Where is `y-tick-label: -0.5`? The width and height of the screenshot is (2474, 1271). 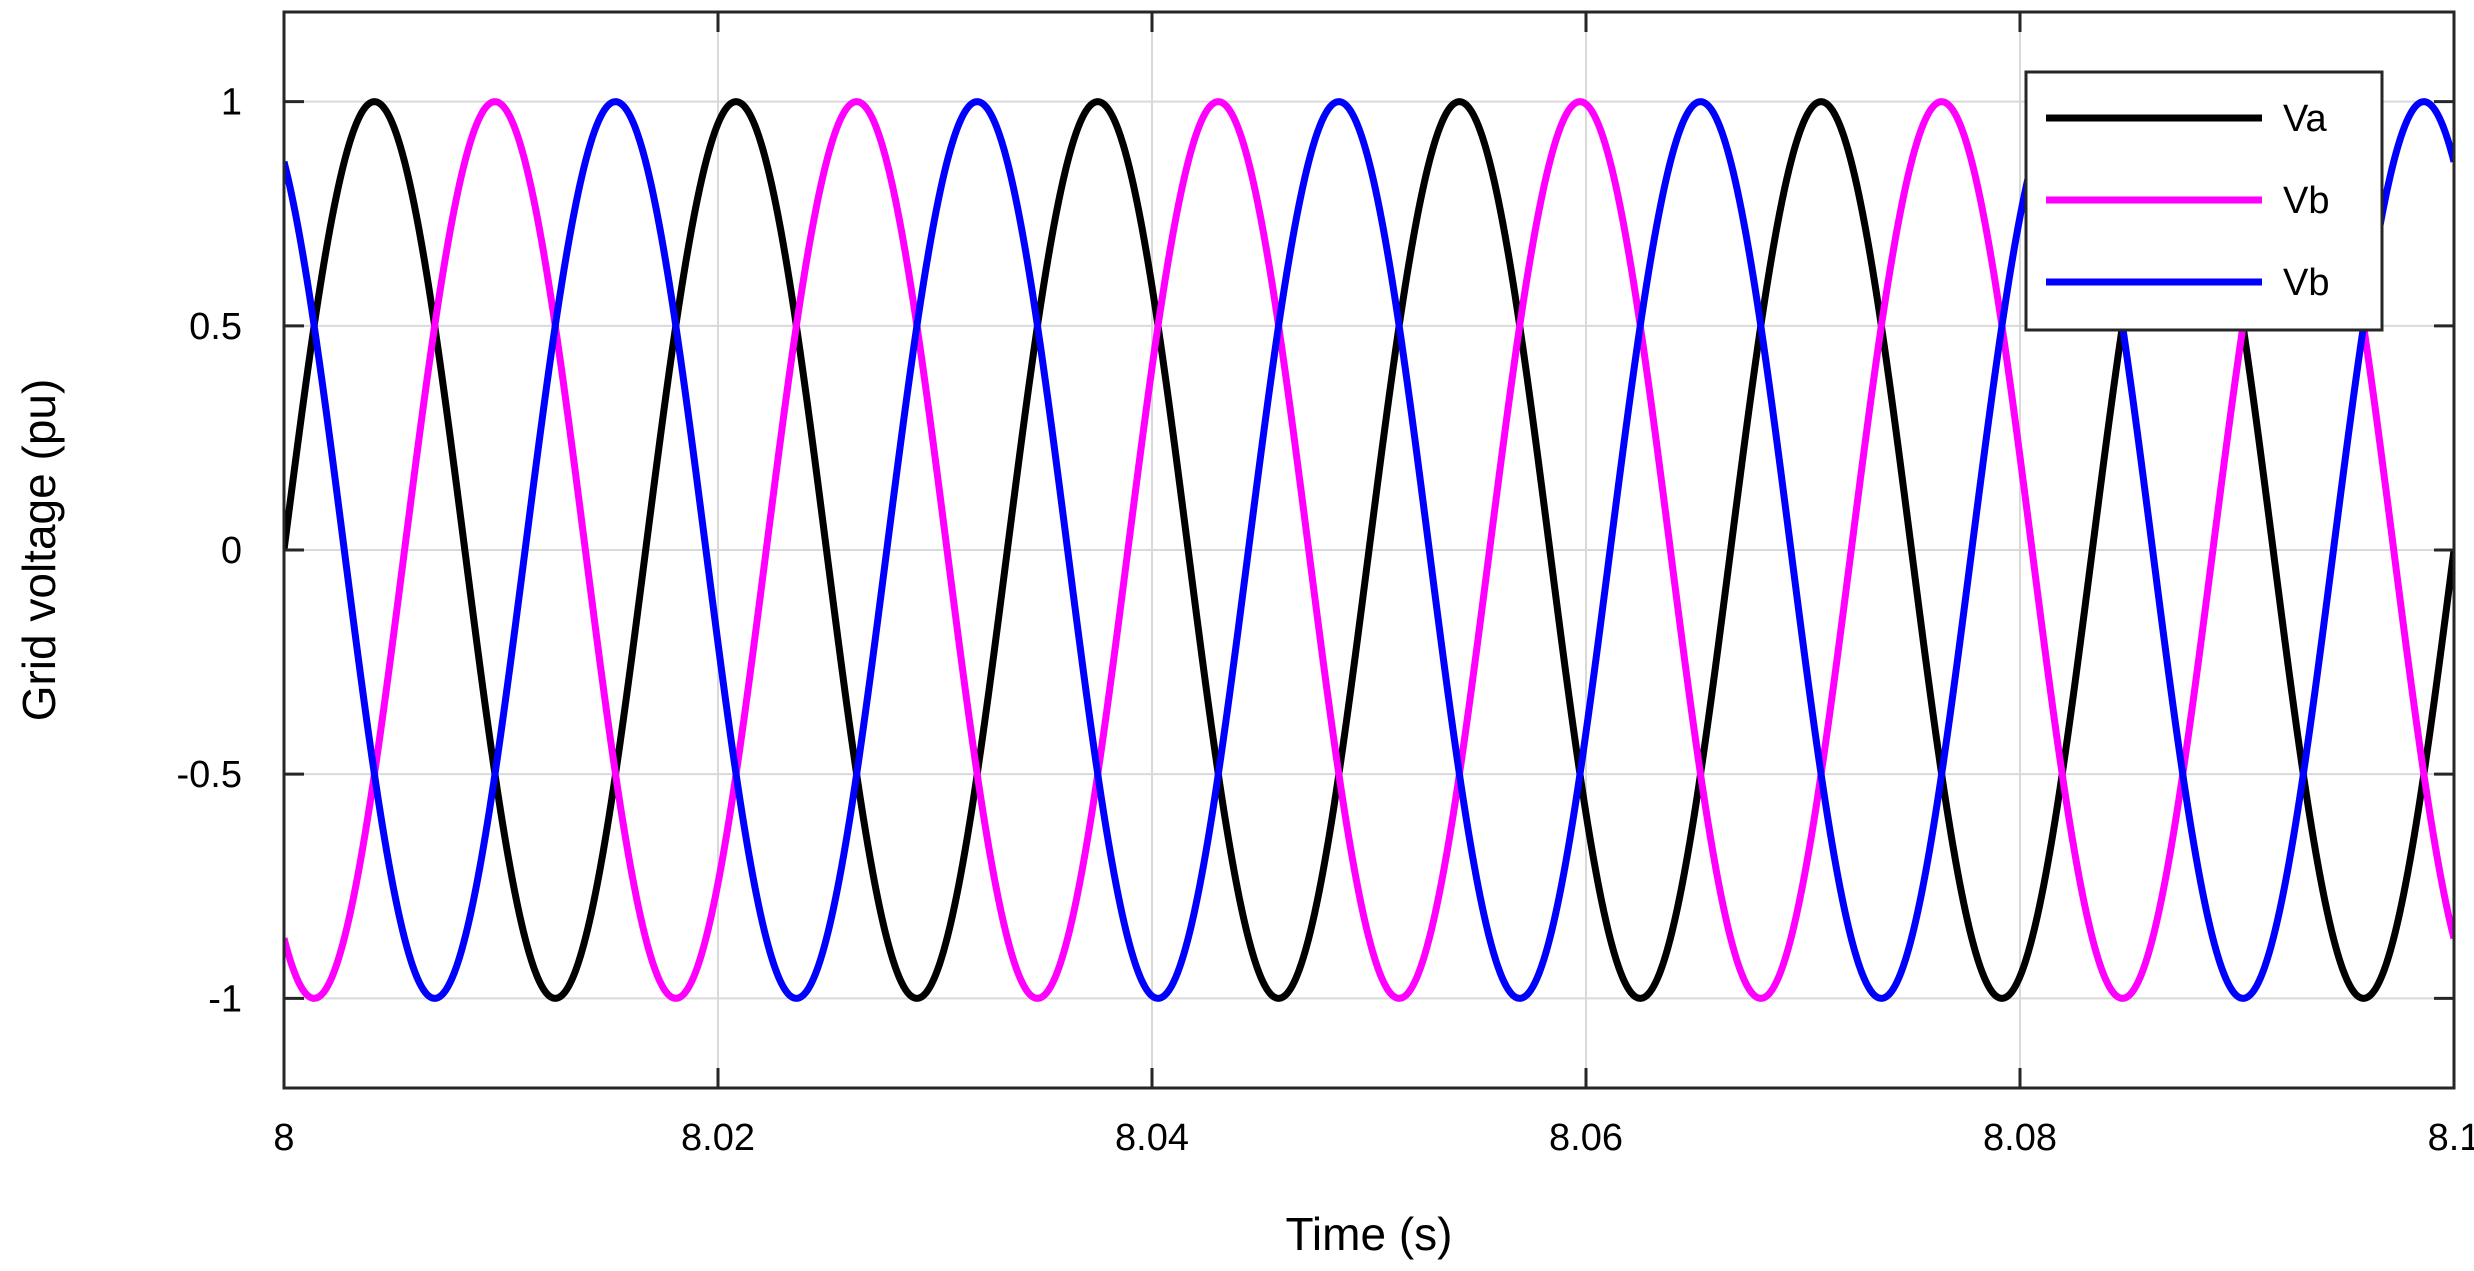 y-tick-label: -0.5 is located at coordinates (209, 775).